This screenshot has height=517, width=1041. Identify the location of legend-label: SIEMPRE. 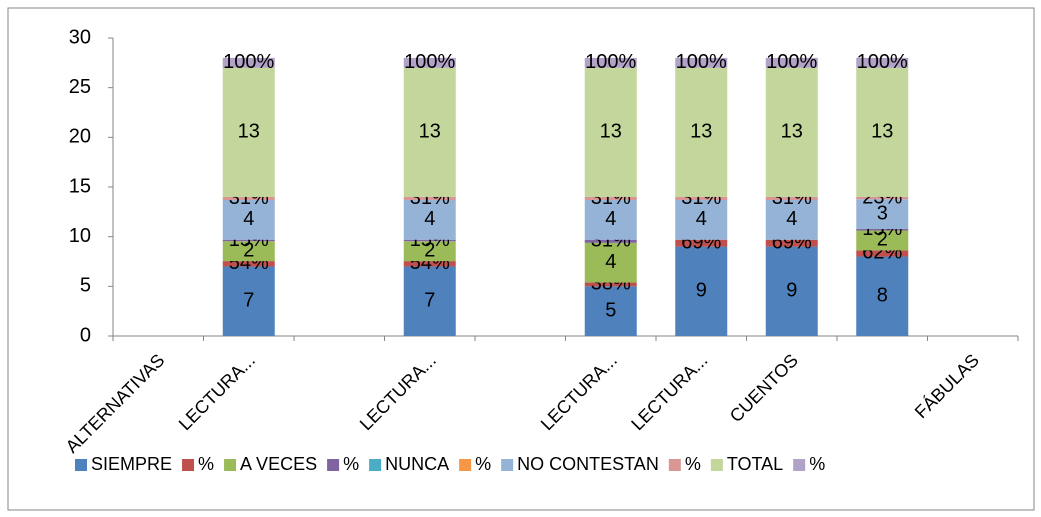
(131, 464).